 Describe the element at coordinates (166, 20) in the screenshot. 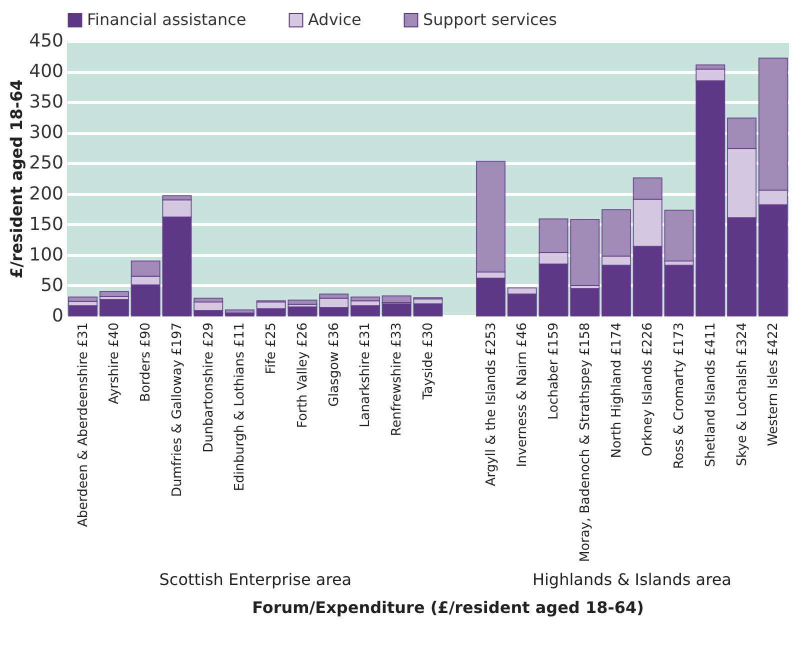

I see `legend-label: Financial assistance` at that location.